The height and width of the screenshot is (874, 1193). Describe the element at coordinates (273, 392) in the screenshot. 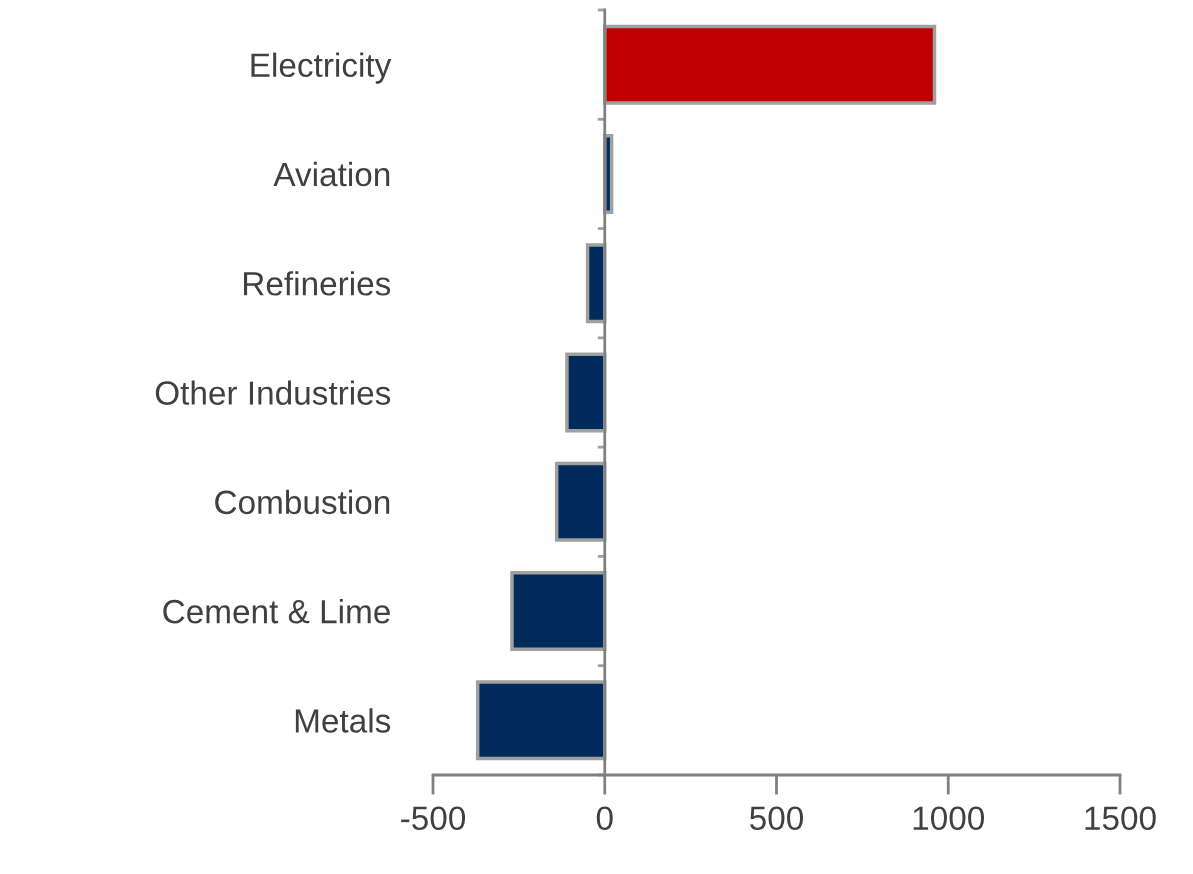

I see `y-tick-label: Other Industries` at that location.